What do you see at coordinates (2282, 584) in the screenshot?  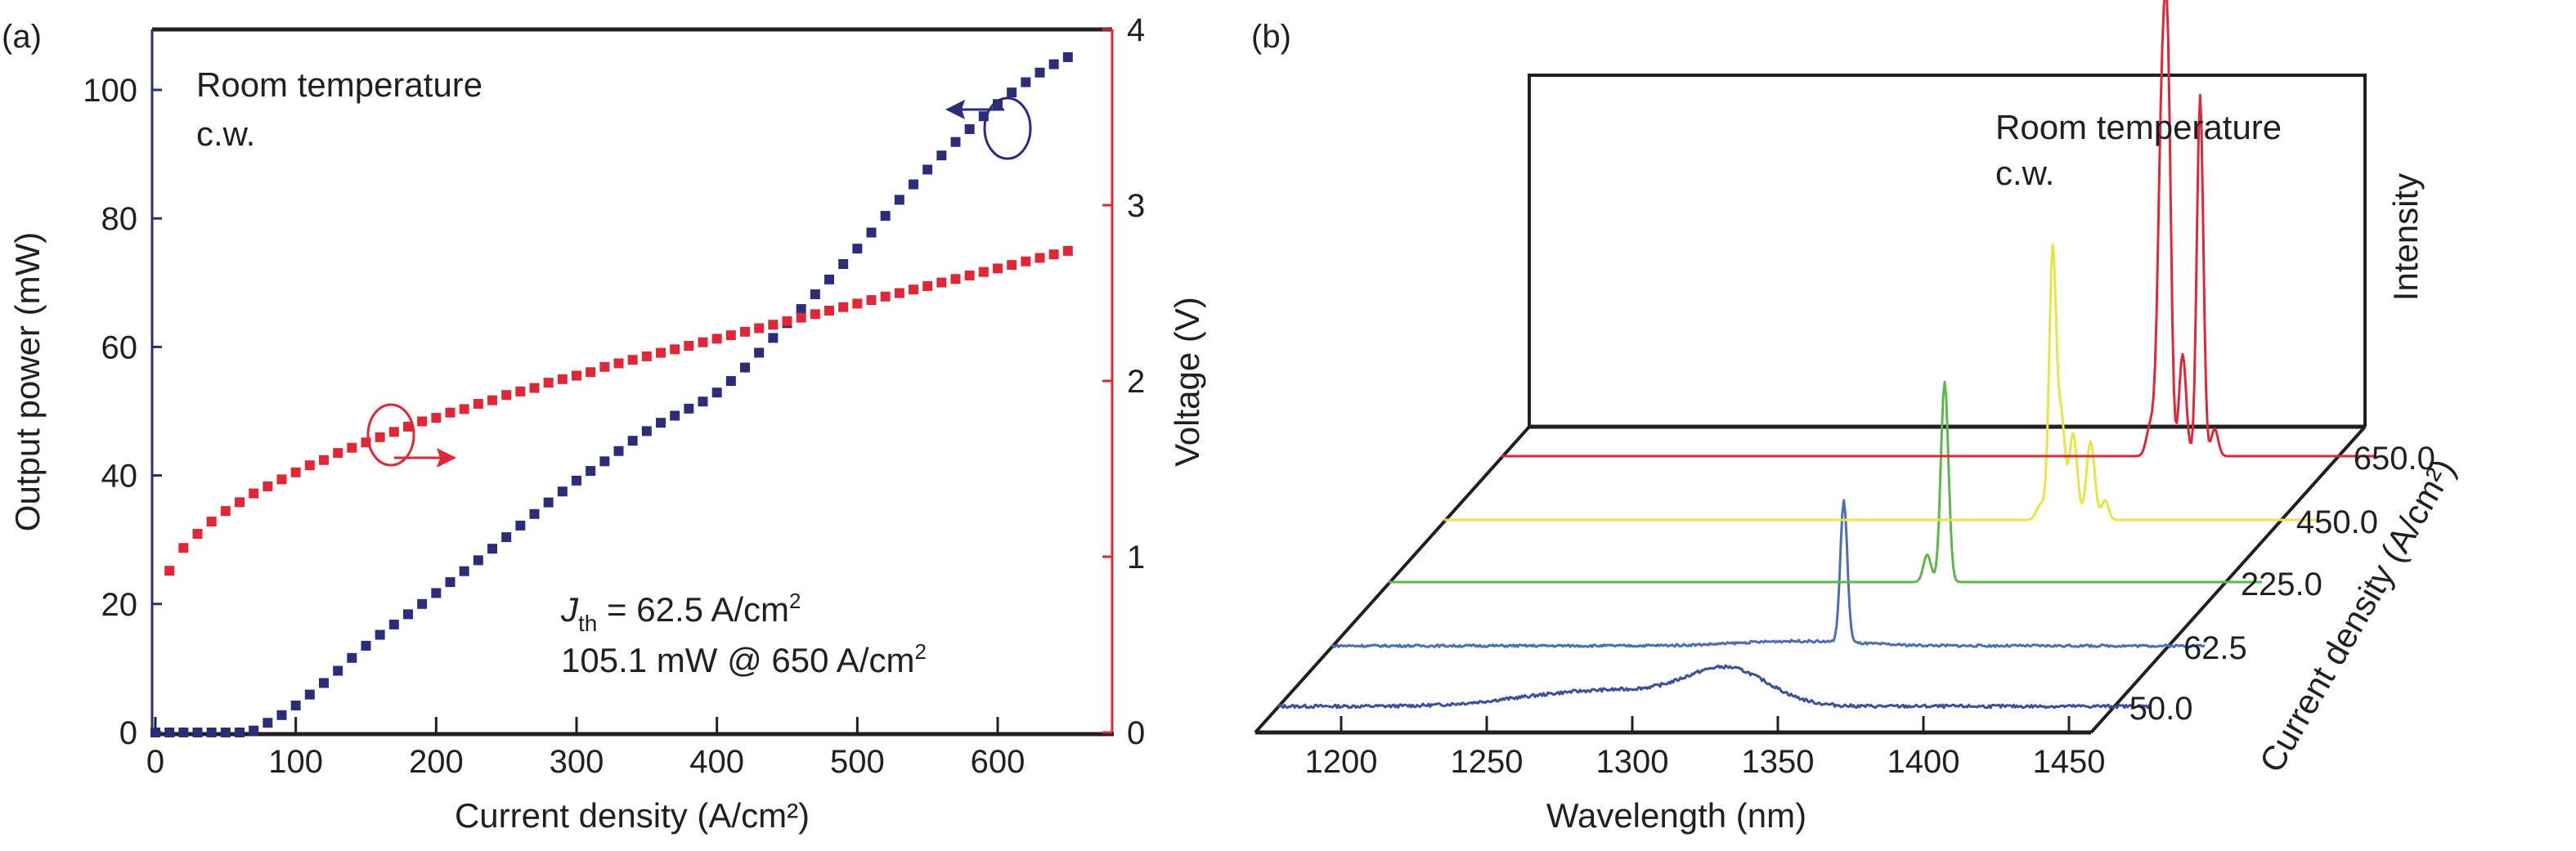 I see `current-density-tick-label: 225.0` at bounding box center [2282, 584].